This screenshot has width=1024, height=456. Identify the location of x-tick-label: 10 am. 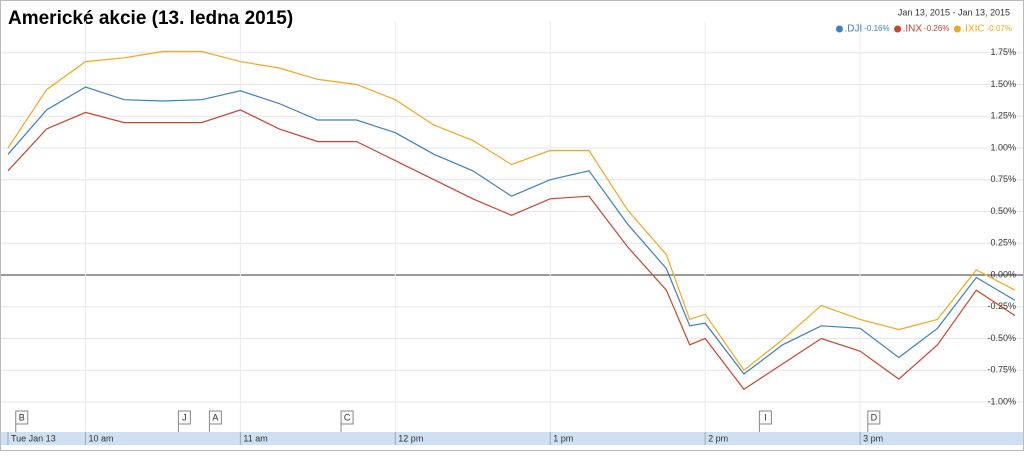
(100, 438).